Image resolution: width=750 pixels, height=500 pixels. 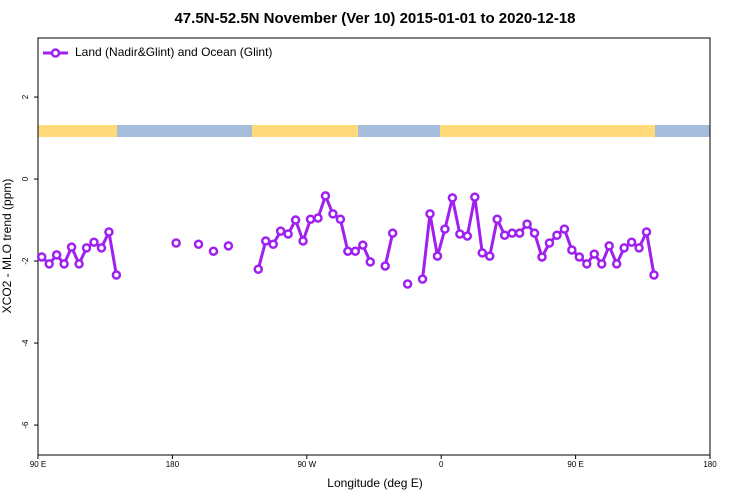 What do you see at coordinates (55, 53) in the screenshot?
I see `legend-marker` at bounding box center [55, 53].